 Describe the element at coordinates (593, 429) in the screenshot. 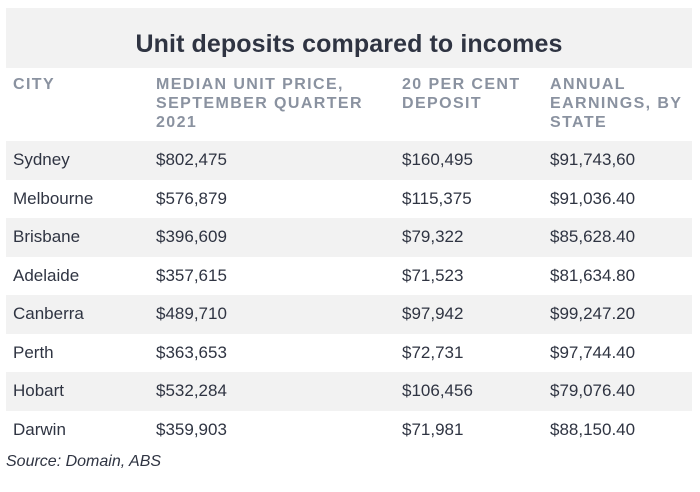

I see `cell-earnings: $88,150.40` at that location.